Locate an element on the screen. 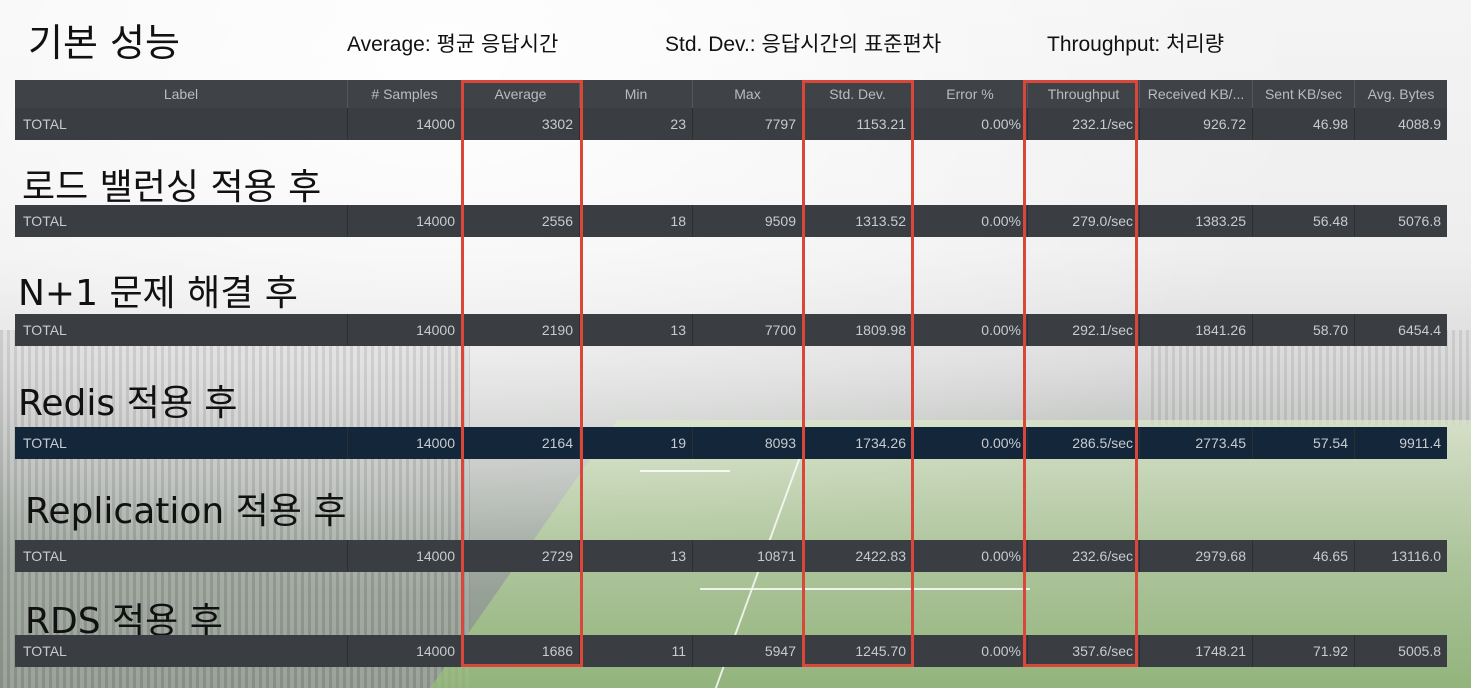 The height and width of the screenshot is (688, 1471). cell-average: 3302 is located at coordinates (521, 124).